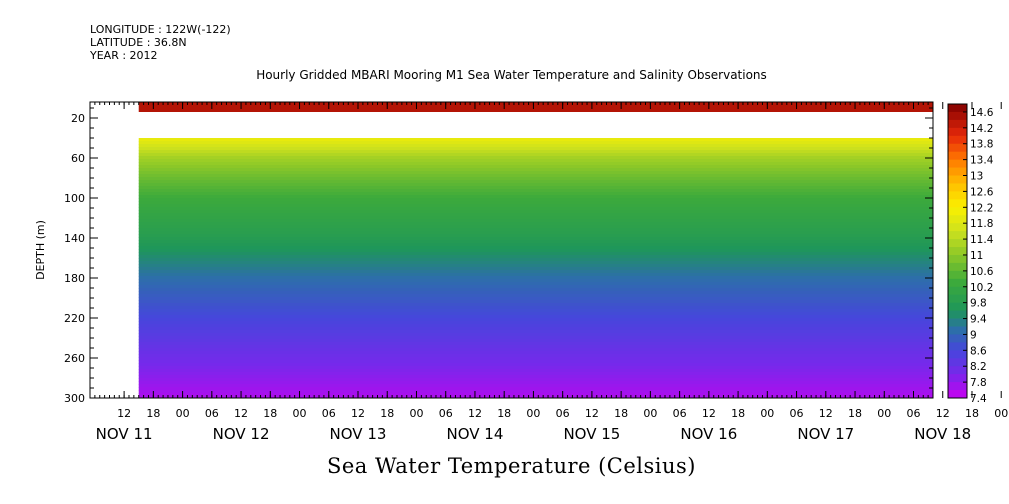  I want to click on colorbar-label: 8.2, so click(978, 367).